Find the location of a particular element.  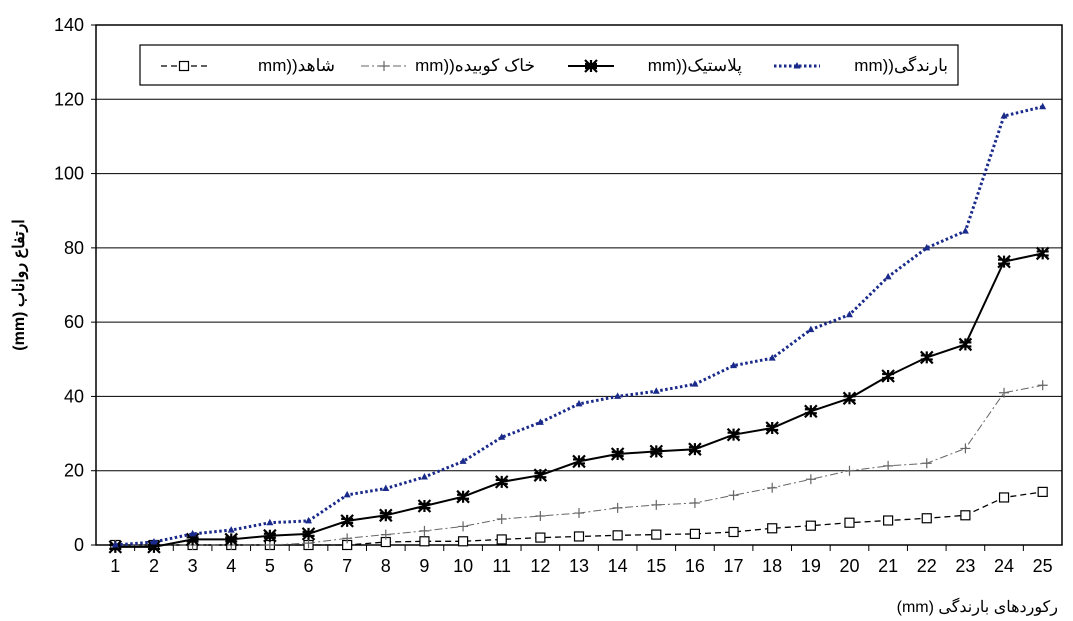

x-tick-label: 11 is located at coordinates (501, 566).